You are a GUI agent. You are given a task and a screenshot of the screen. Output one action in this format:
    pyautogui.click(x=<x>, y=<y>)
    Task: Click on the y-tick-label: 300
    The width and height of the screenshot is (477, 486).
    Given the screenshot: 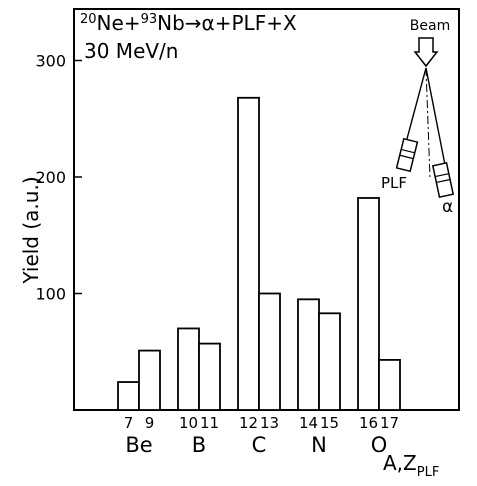 What is the action you would take?
    pyautogui.click(x=50, y=61)
    